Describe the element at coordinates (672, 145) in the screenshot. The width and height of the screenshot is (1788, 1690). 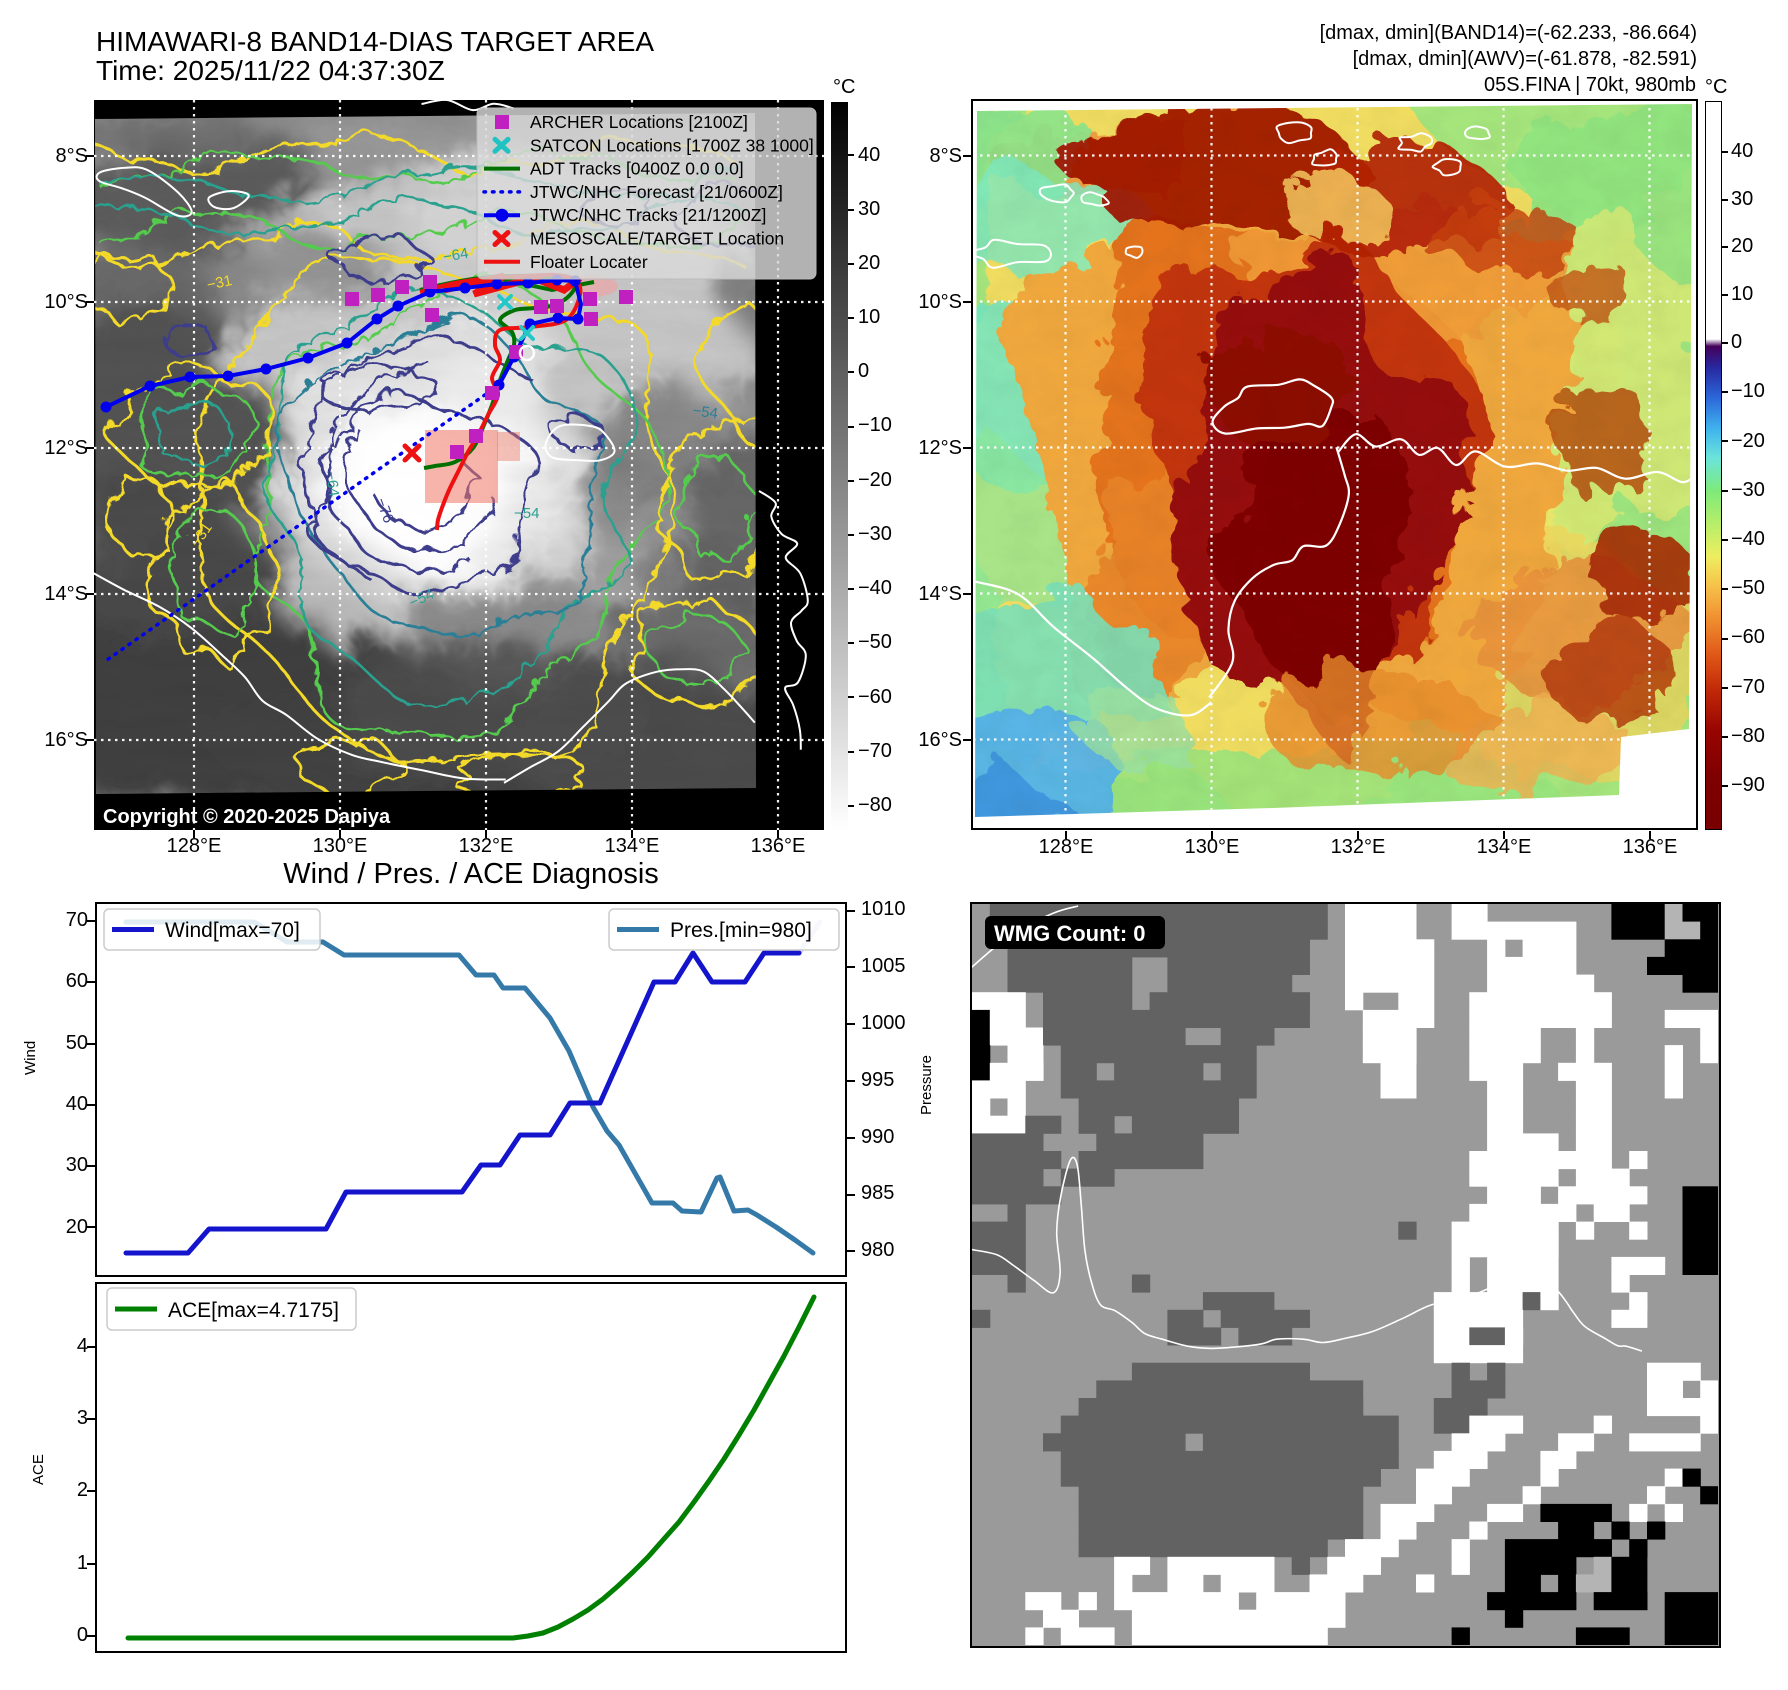
I see `svg-text:SATCON Locations [1700Z 38 100: SATCON Locations [1700Z 38 1000]` at that location.